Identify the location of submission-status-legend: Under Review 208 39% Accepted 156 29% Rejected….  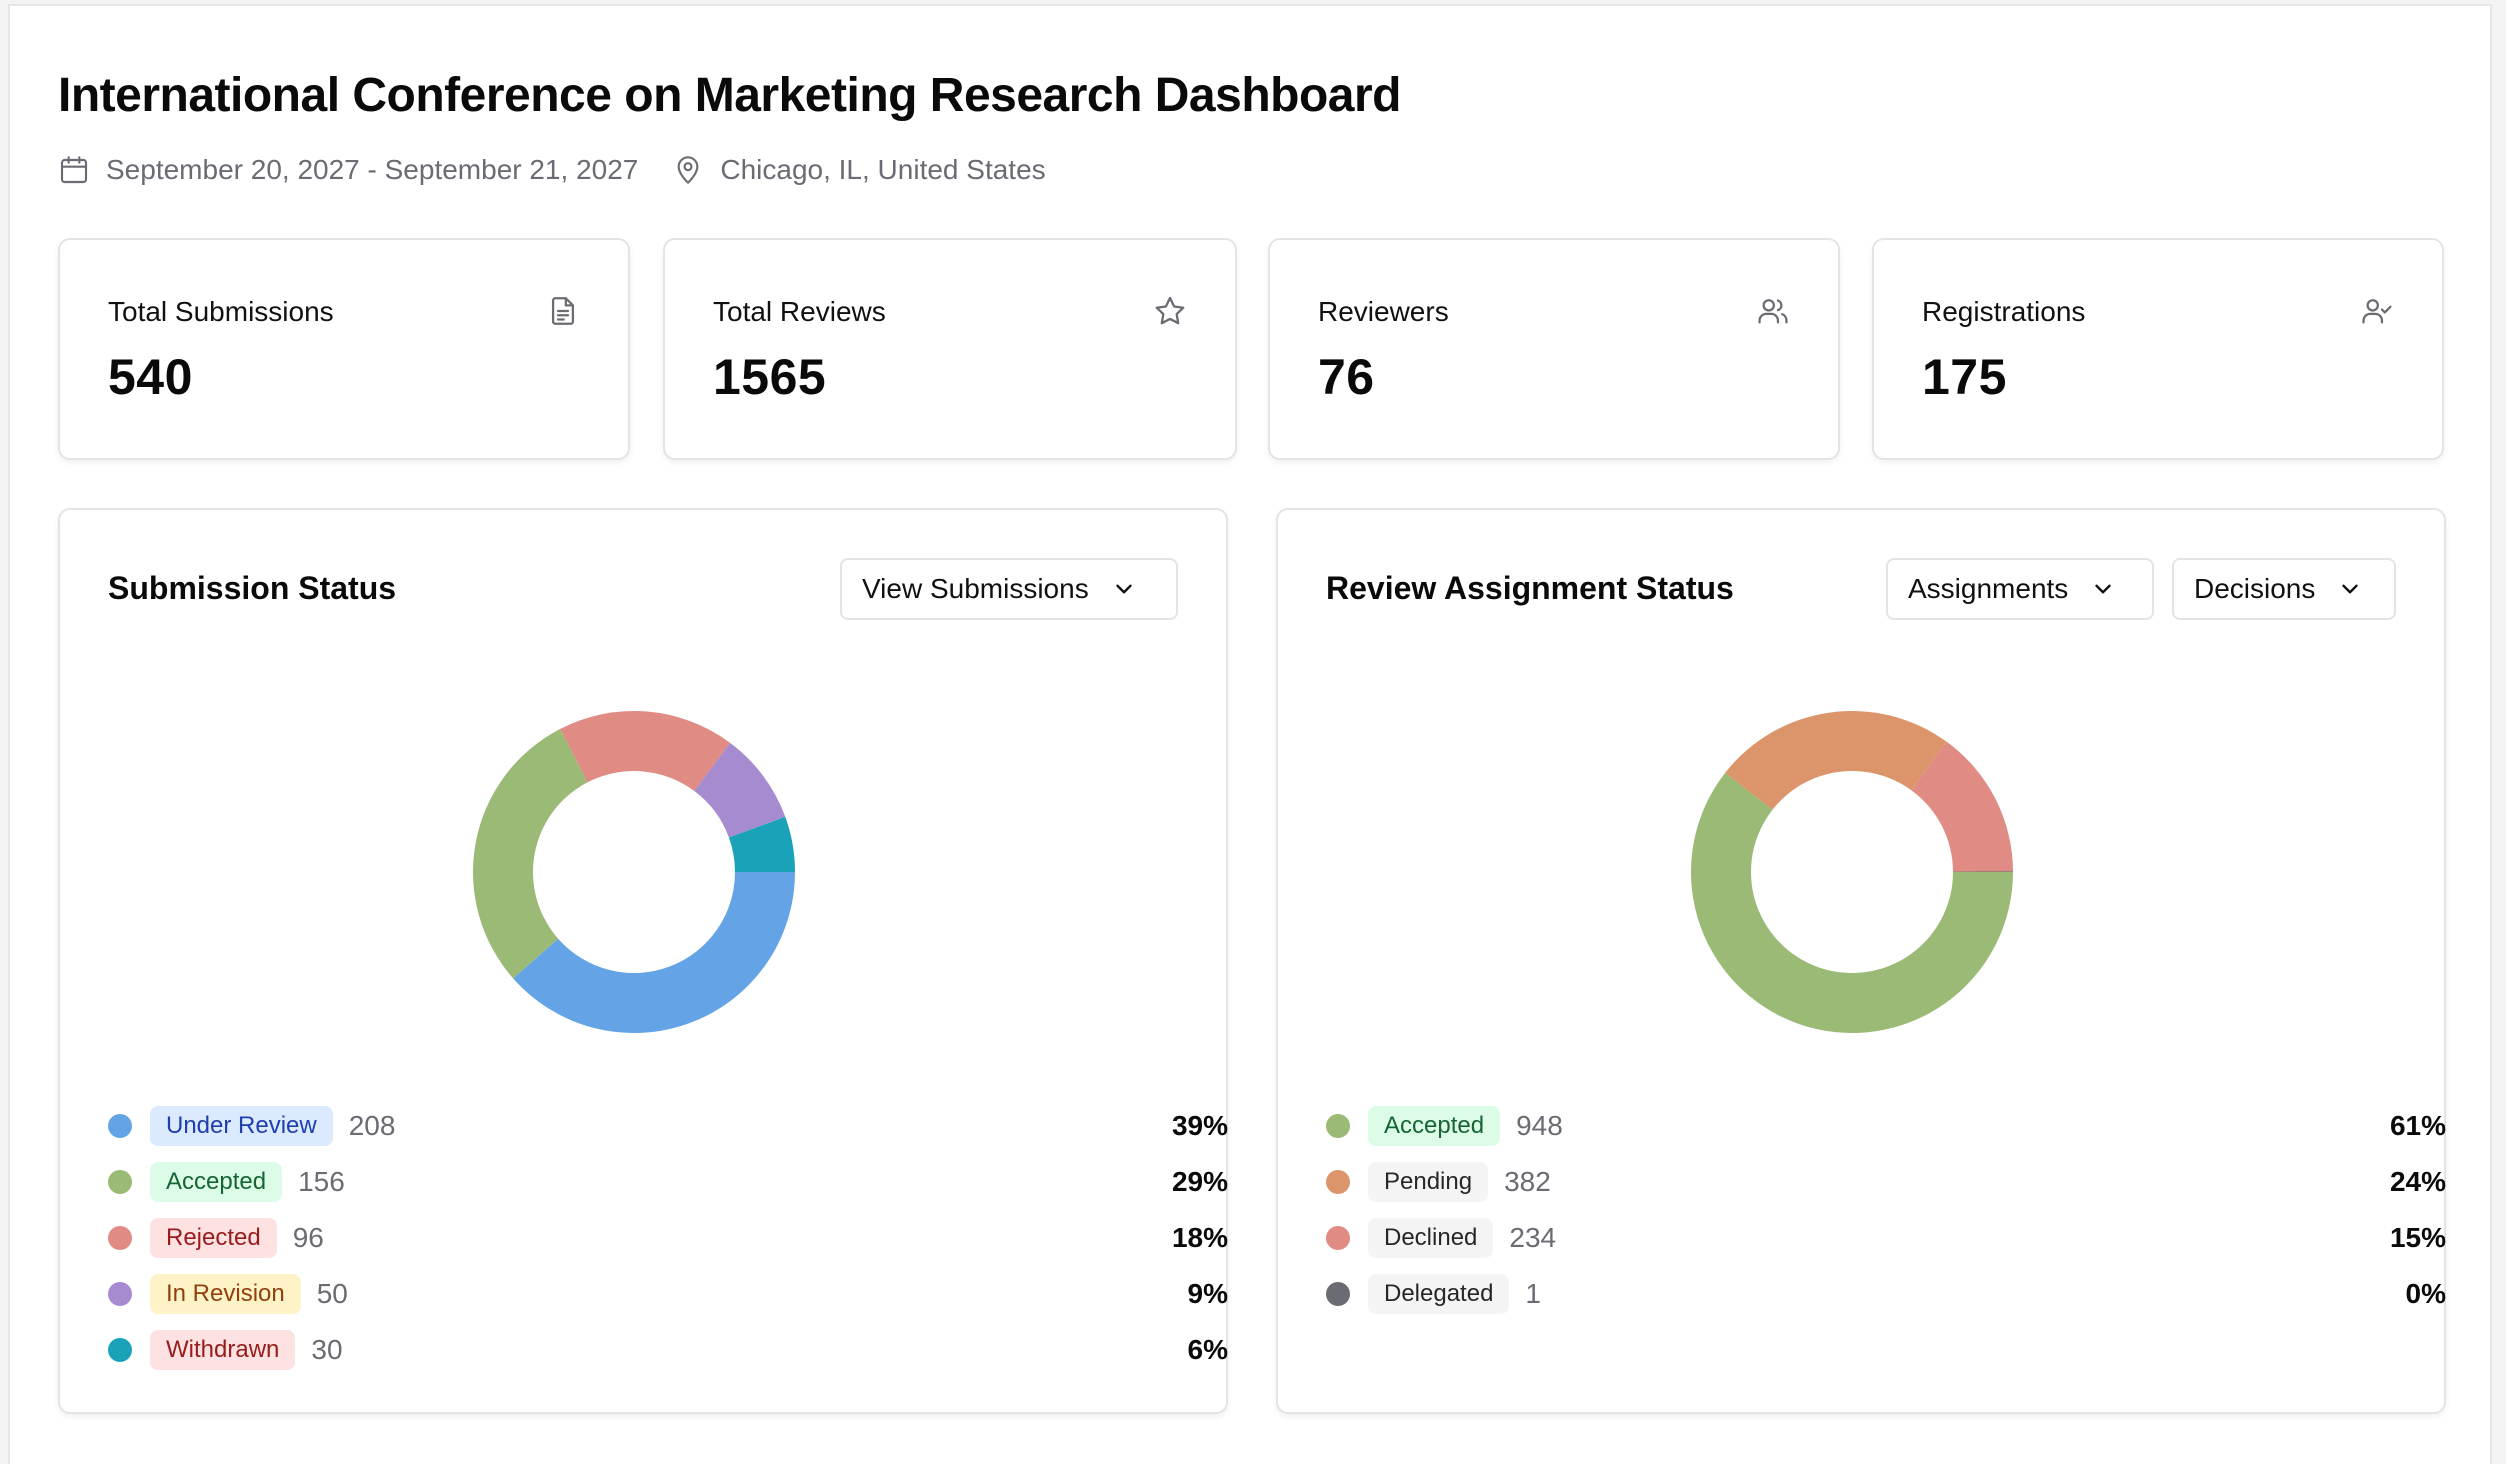
(668, 1238).